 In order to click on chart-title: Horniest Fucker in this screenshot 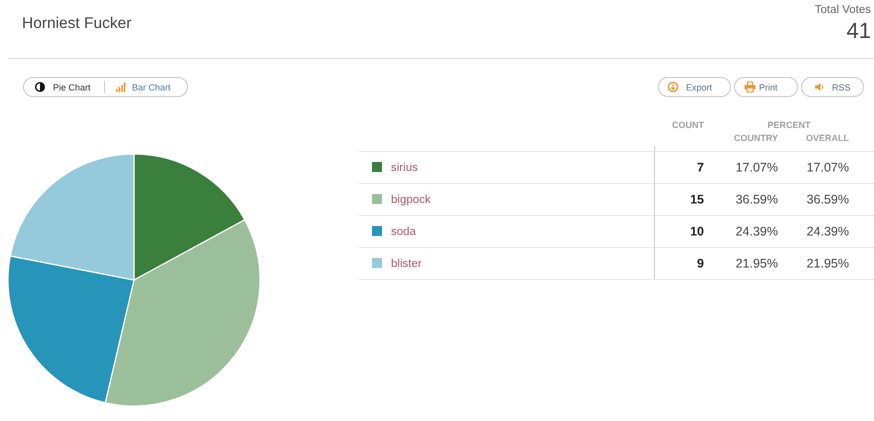, I will do `click(77, 23)`.